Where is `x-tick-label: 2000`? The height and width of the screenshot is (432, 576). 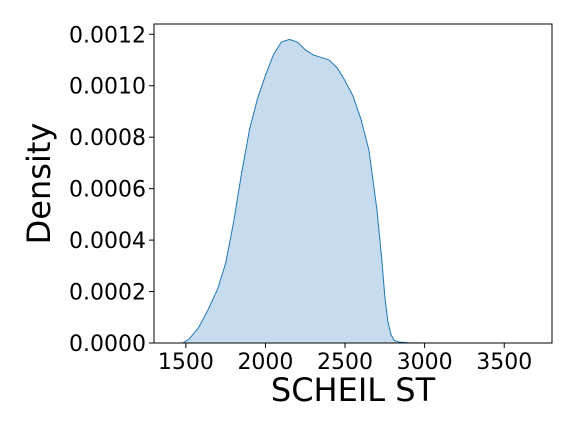 x-tick-label: 2000 is located at coordinates (265, 362).